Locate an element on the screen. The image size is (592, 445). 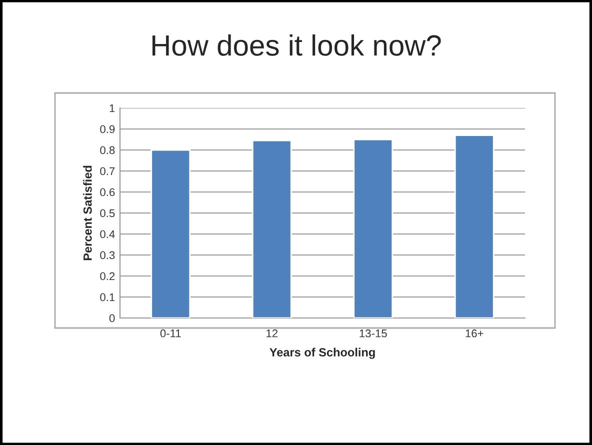
x-tick-label: 0-11 is located at coordinates (170, 333).